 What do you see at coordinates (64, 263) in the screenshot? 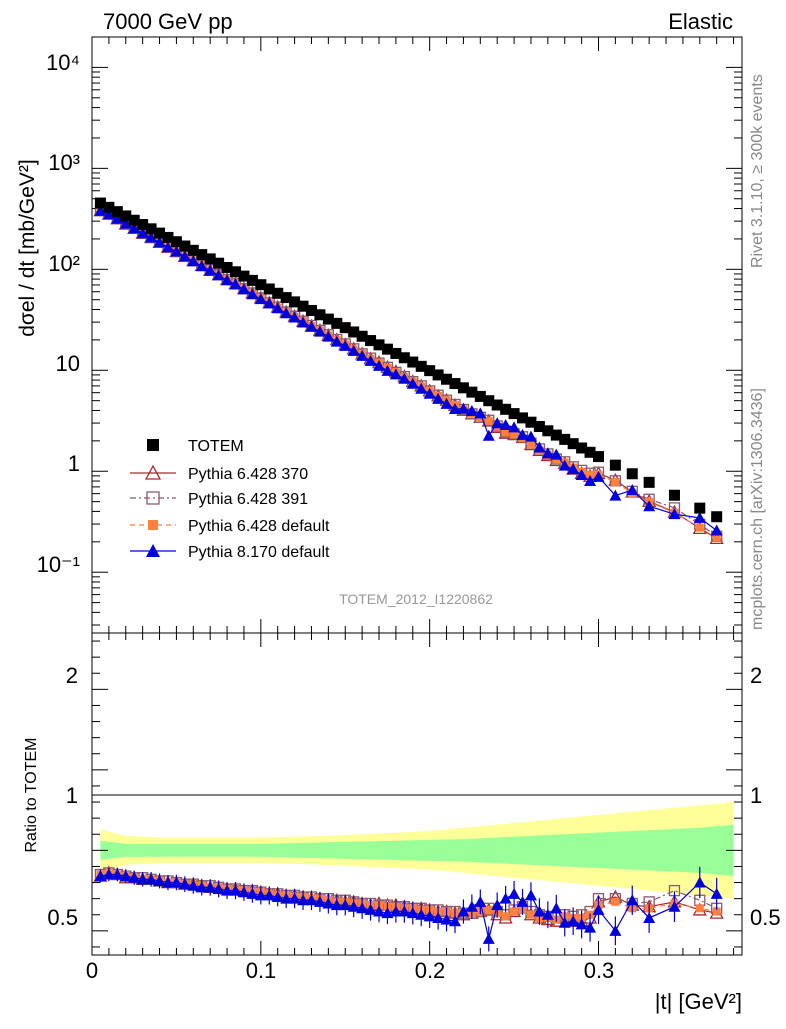
I see `y-tick-1e2: 10²` at bounding box center [64, 263].